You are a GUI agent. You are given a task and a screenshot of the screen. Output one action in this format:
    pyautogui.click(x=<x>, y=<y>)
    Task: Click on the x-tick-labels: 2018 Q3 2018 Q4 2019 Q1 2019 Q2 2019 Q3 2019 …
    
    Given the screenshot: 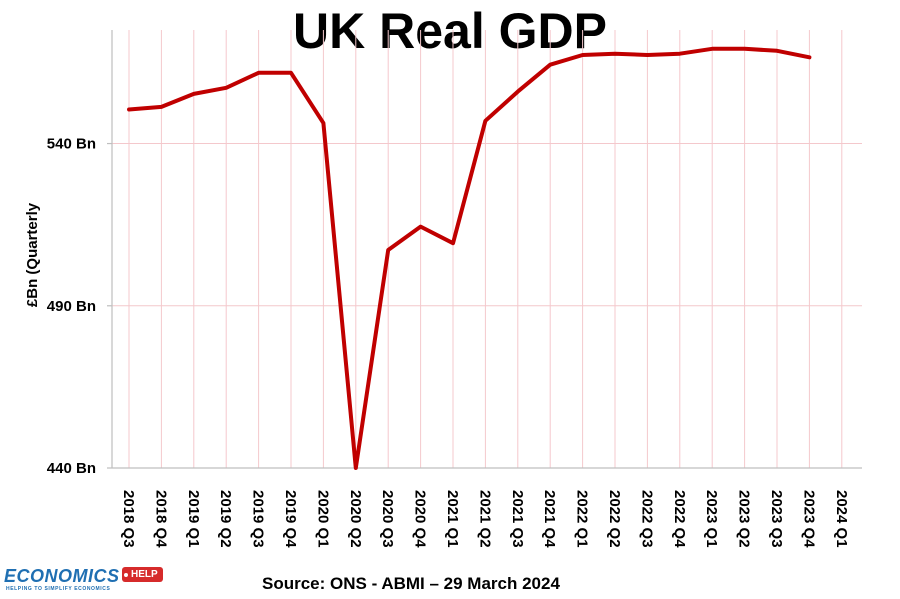 What is the action you would take?
    pyautogui.click(x=485, y=519)
    